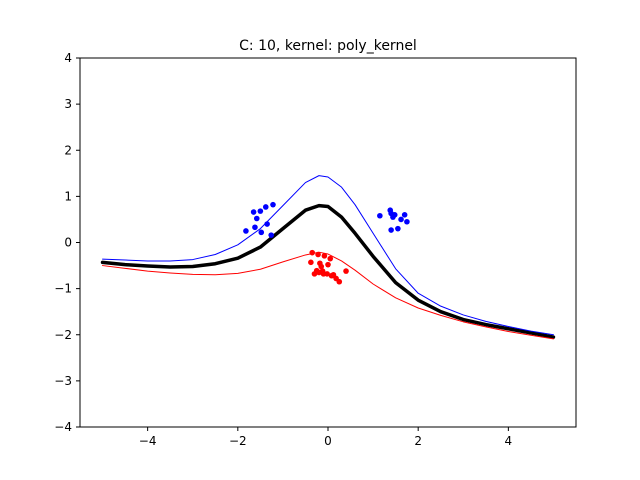  What do you see at coordinates (509, 441) in the screenshot?
I see `x-tick-label: 4` at bounding box center [509, 441].